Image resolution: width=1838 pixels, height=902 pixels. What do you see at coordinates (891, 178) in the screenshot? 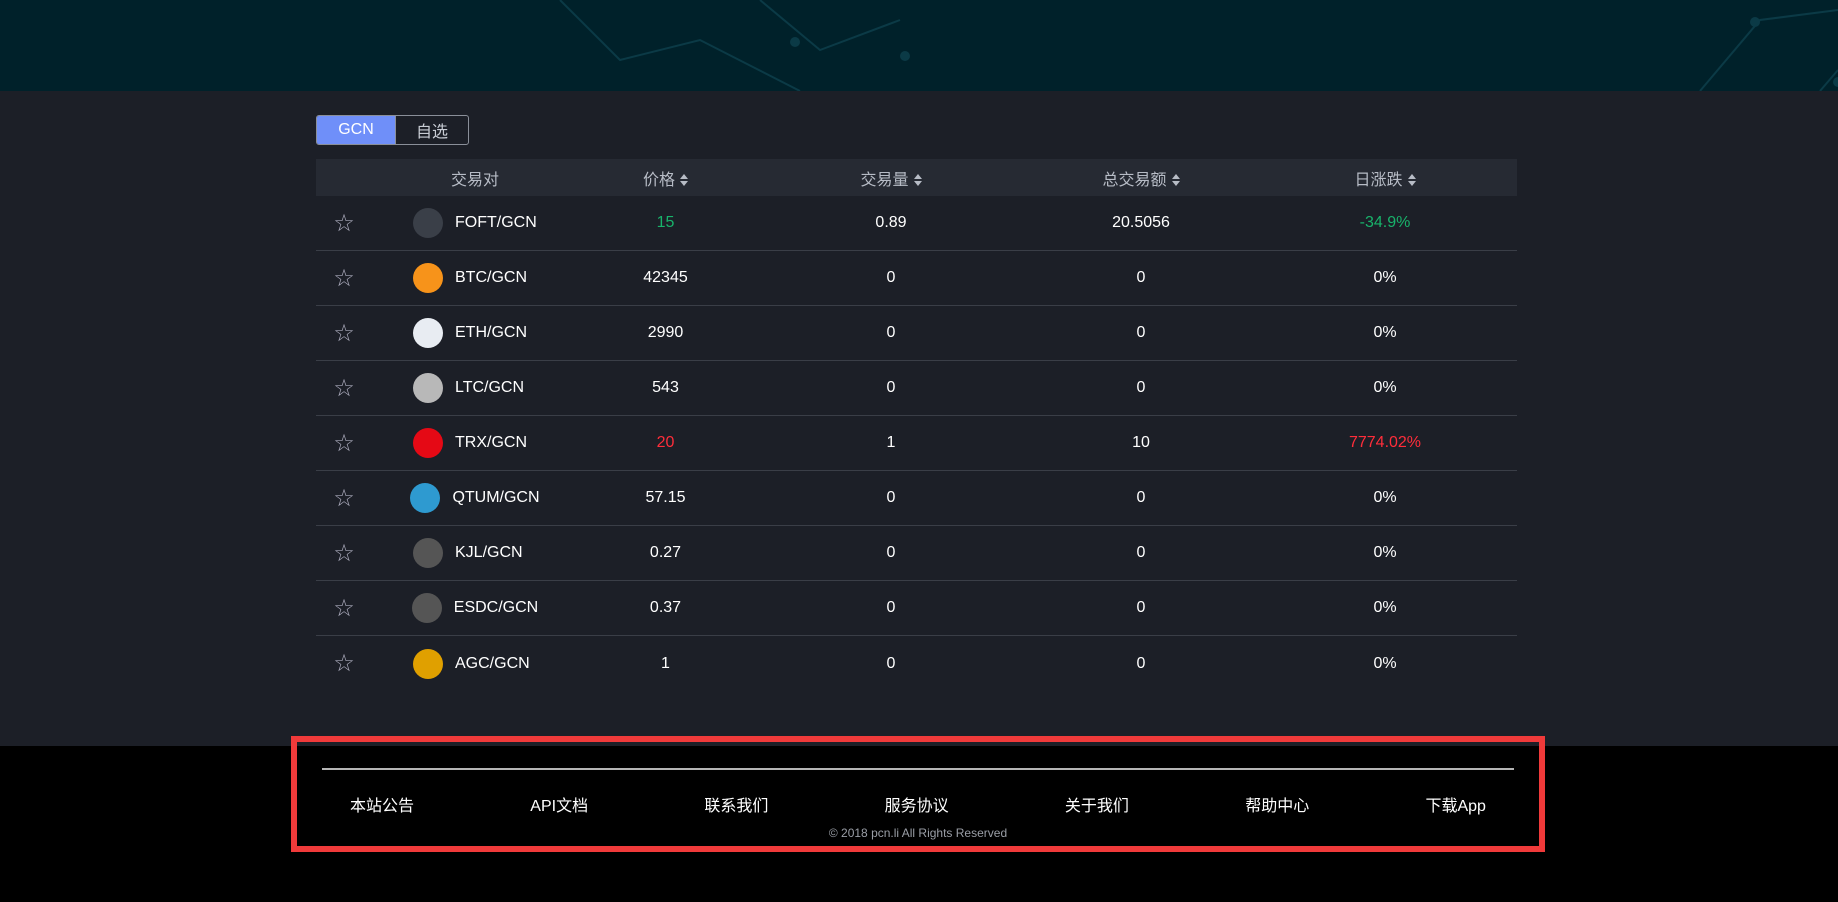
I see `sort-volume: 交易量` at bounding box center [891, 178].